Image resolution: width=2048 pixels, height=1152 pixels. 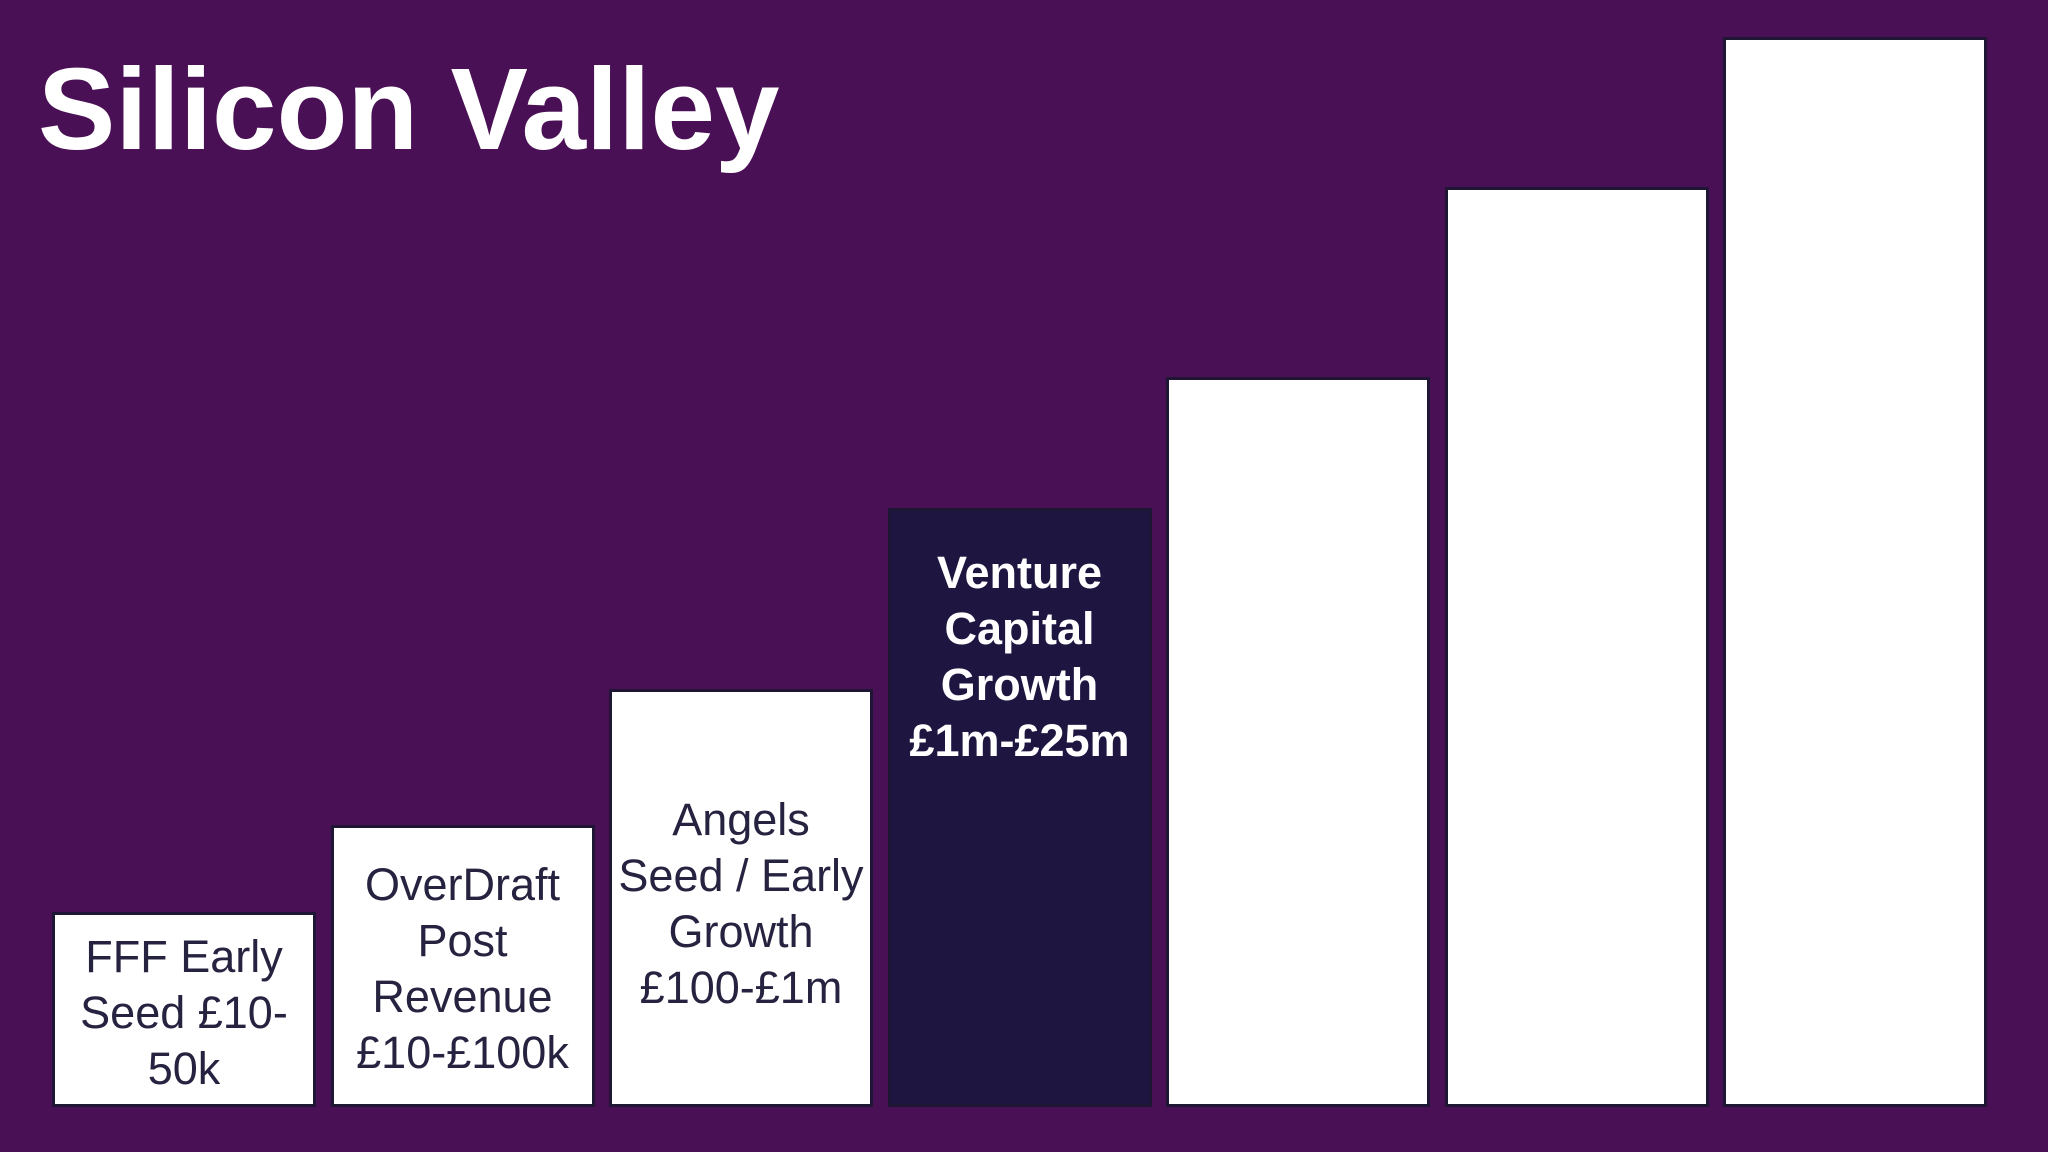 What do you see at coordinates (741, 903) in the screenshot?
I see `bar-3-label: Angels Seed / Early Growth £100-£1m` at bounding box center [741, 903].